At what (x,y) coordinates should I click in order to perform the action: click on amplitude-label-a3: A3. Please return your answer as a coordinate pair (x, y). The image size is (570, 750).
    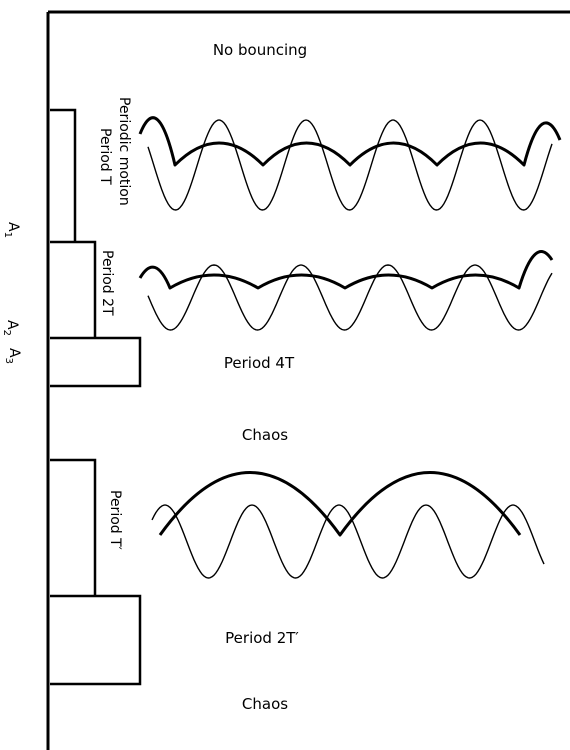
    Looking at the image, I should click on (12, 356).